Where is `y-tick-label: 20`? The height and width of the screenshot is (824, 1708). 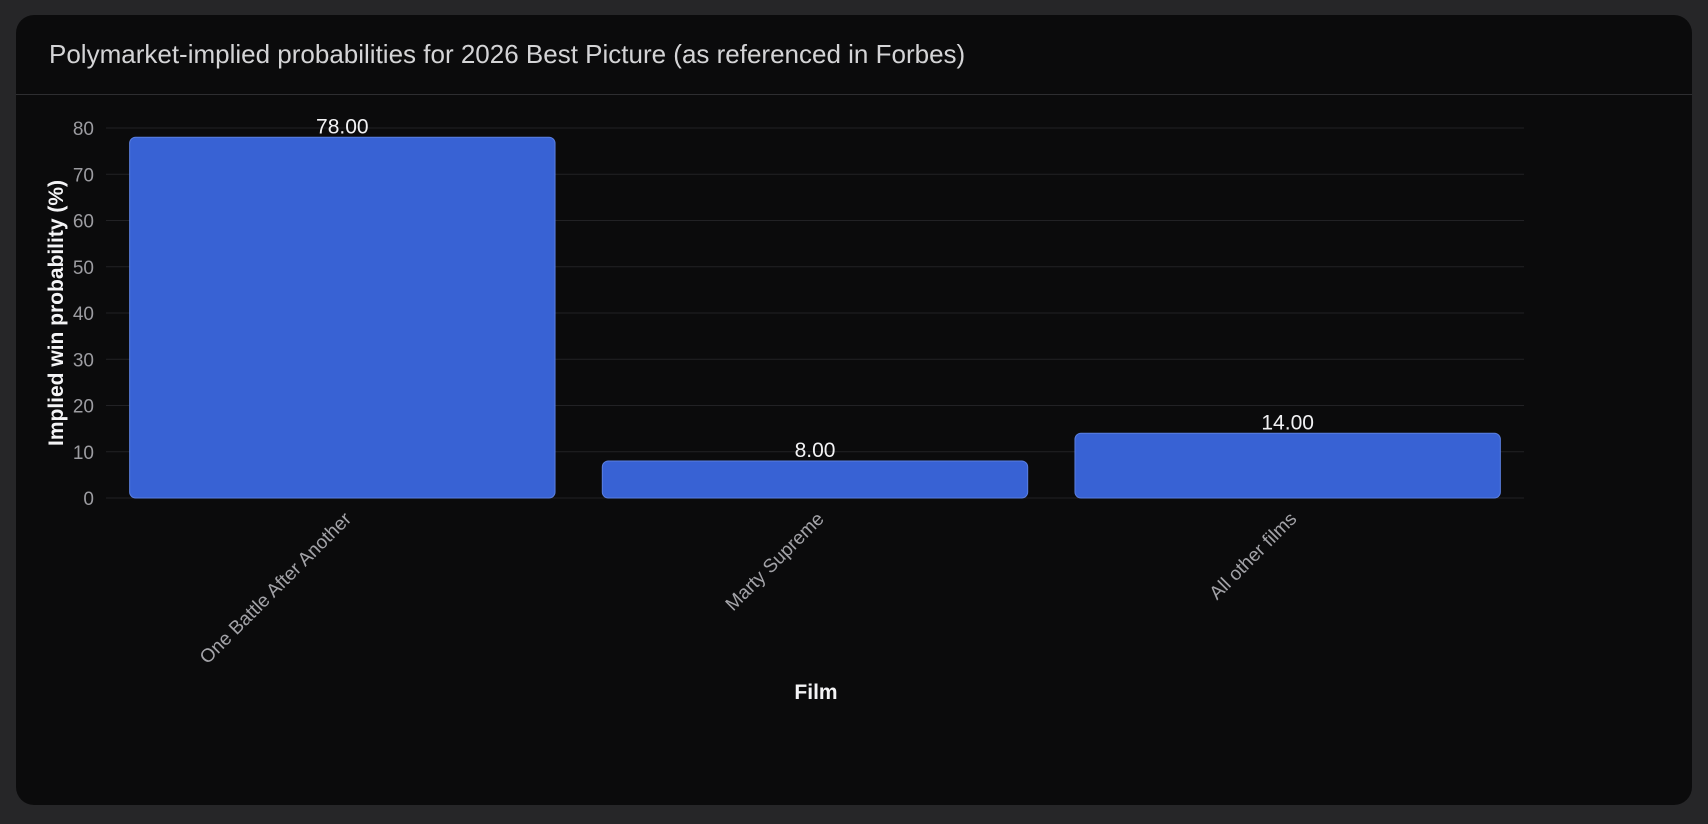
y-tick-label: 20 is located at coordinates (83, 407).